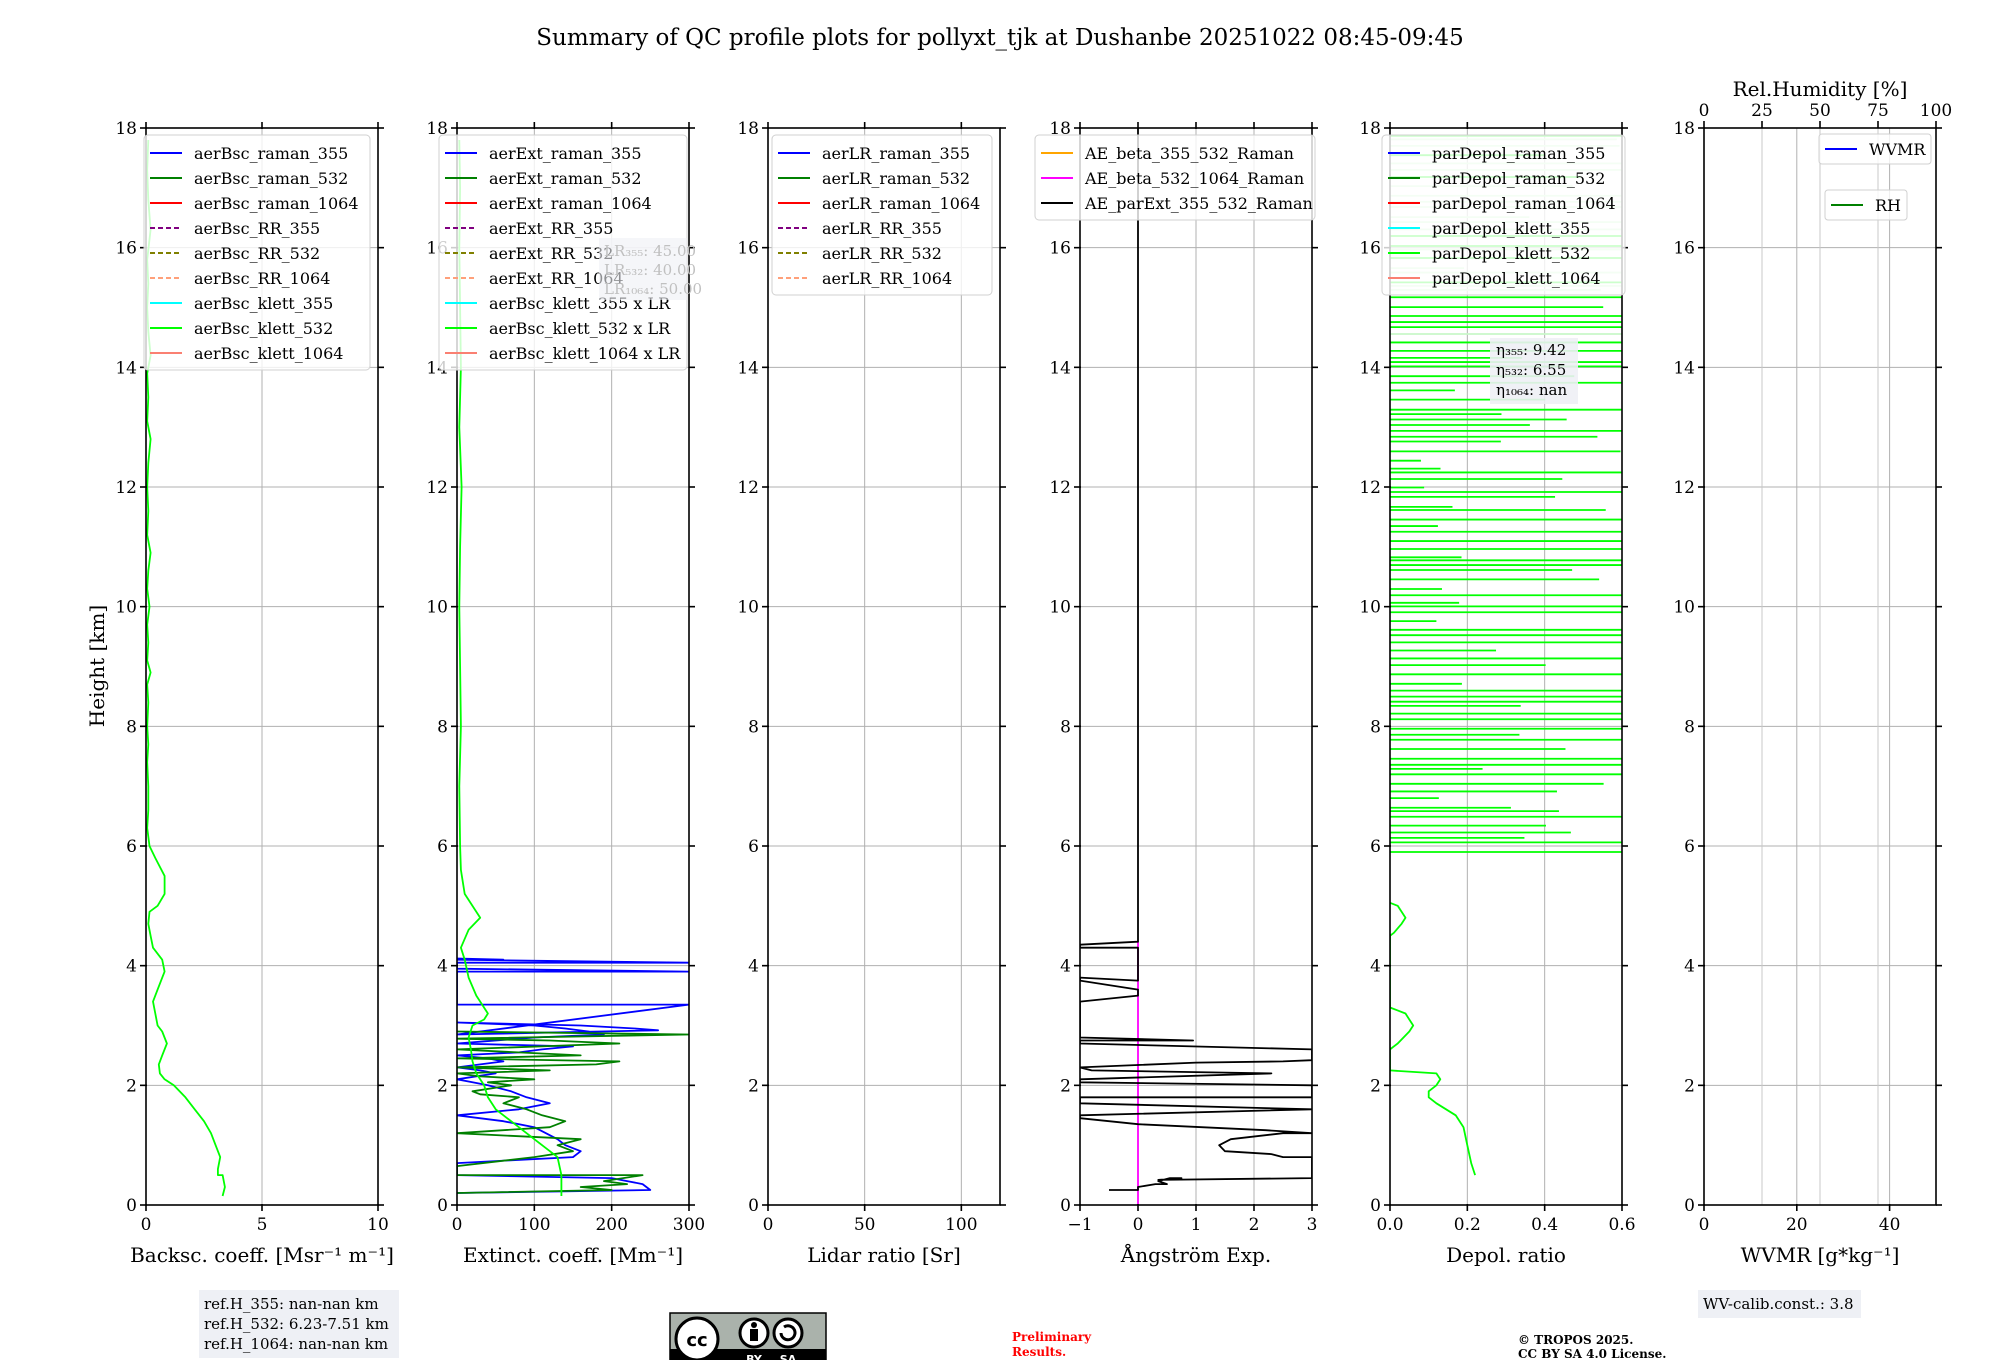 This screenshot has width=2000, height=1360. Describe the element at coordinates (697, 1338) in the screenshot. I see `cc-icon` at that location.